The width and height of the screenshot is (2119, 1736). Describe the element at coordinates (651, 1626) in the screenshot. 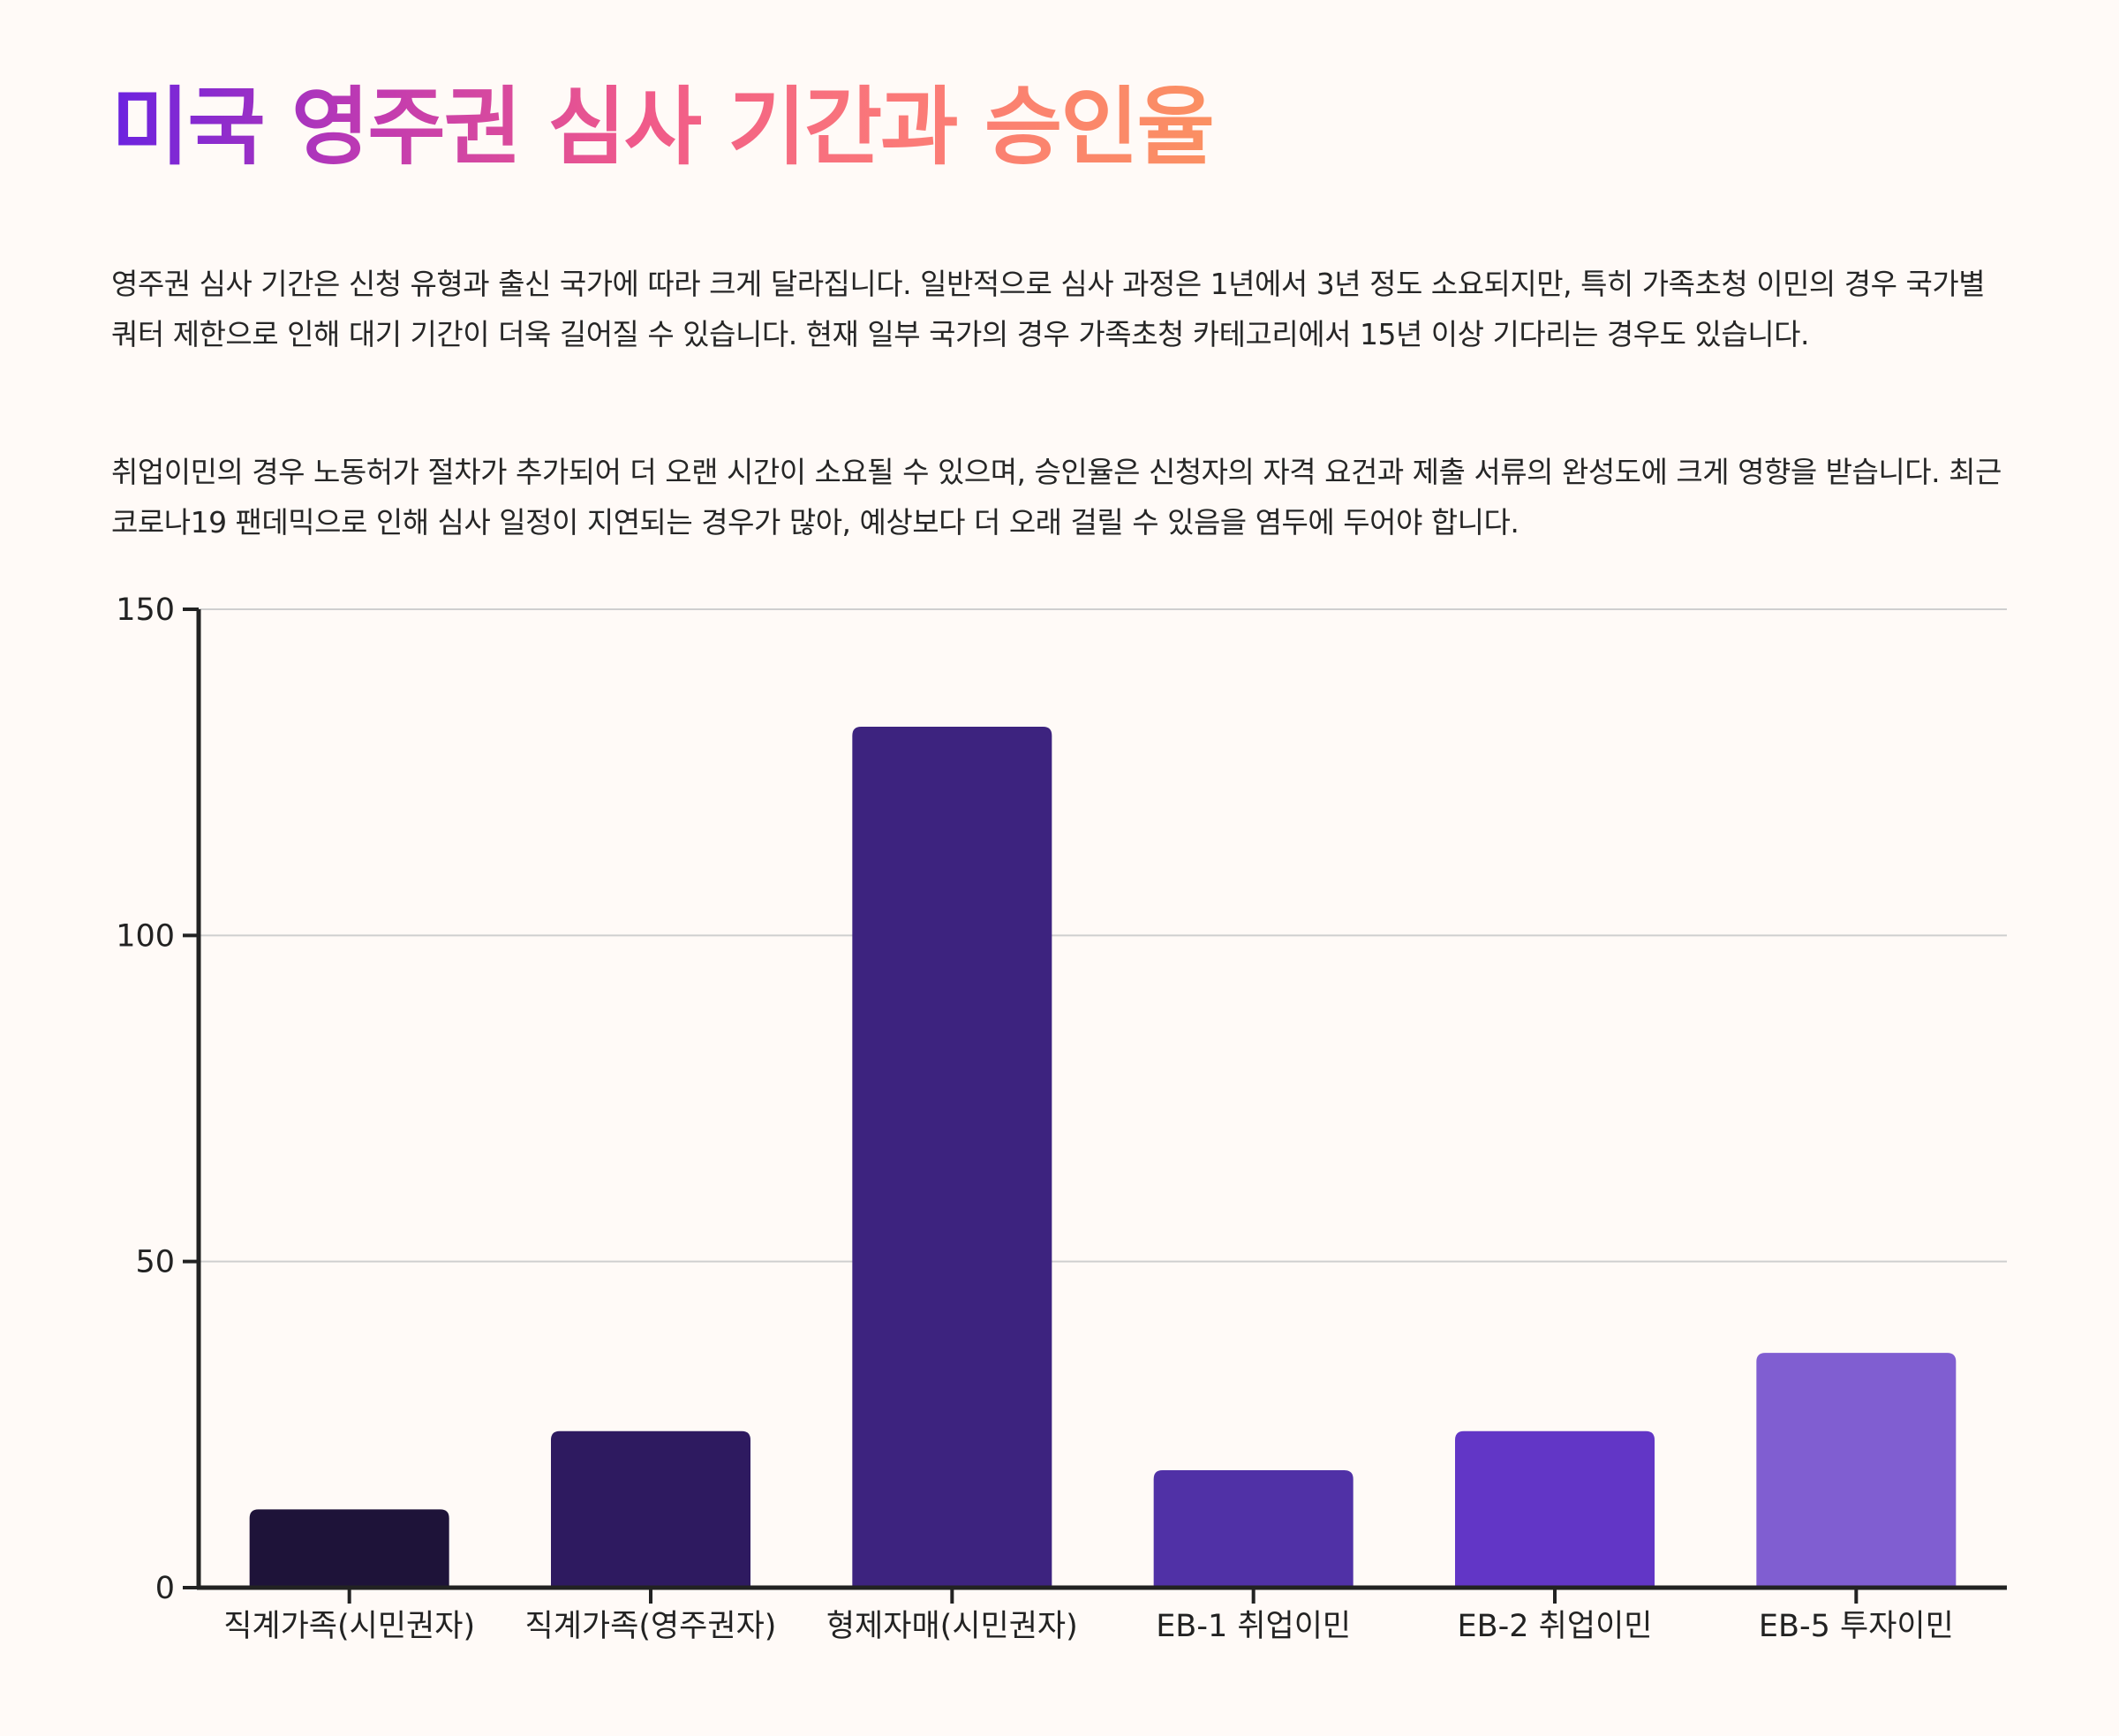

I see `x-tick-label: 직계가족(영주권자)` at that location.